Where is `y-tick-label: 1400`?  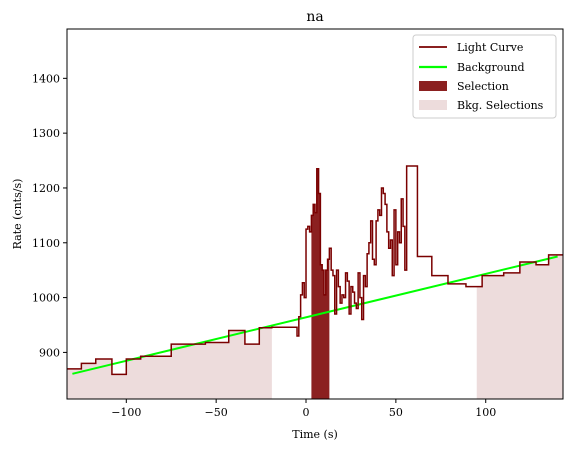
y-tick-label: 1400 is located at coordinates (46, 78).